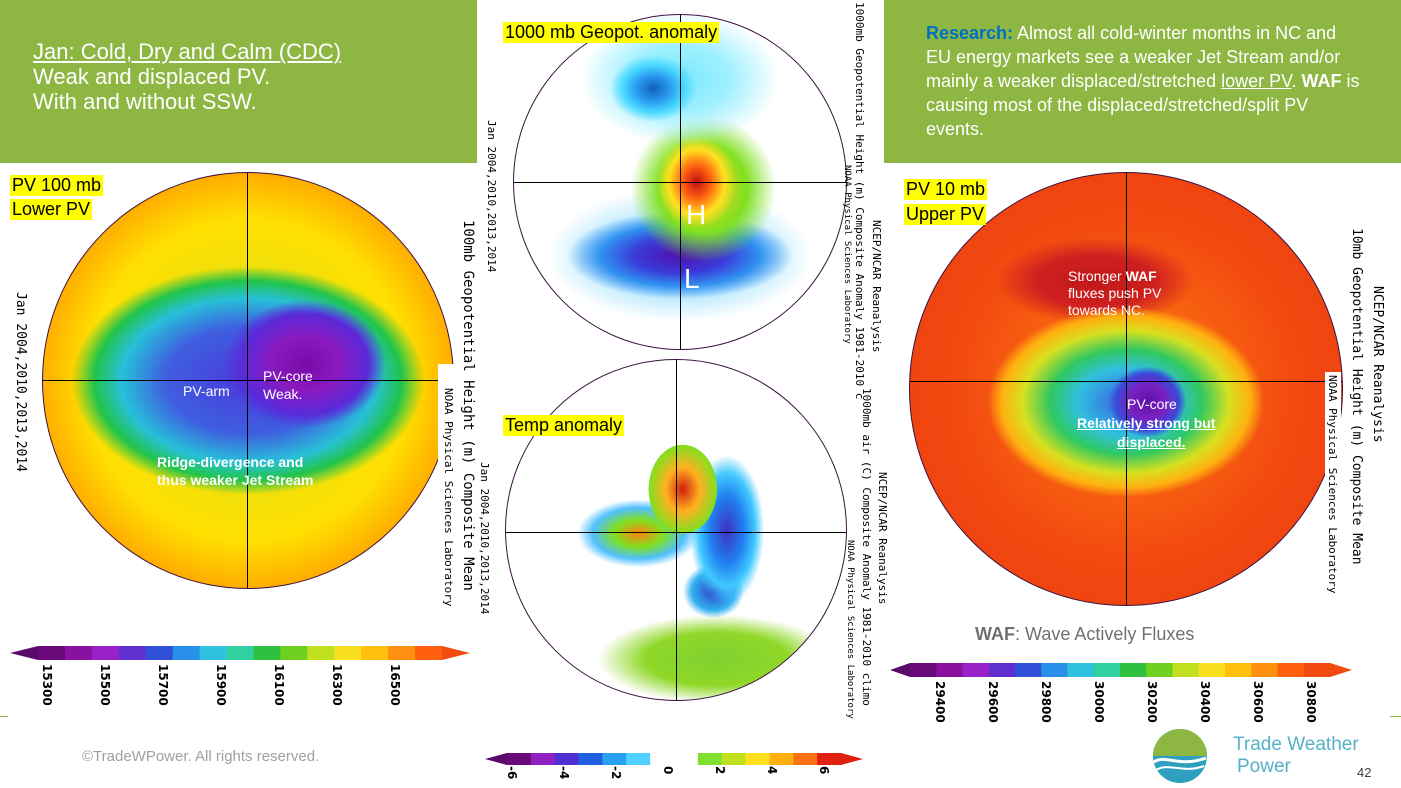 Image resolution: width=1401 pixels, height=788 pixels. I want to click on research-lead: Research:, so click(970, 33).